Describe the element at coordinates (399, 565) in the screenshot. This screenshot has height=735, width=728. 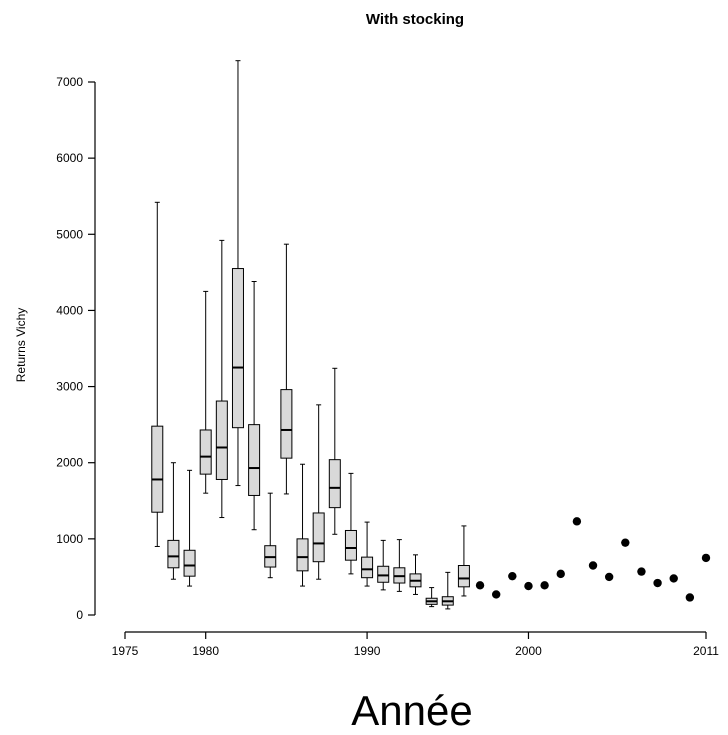
I see `box-1992` at that location.